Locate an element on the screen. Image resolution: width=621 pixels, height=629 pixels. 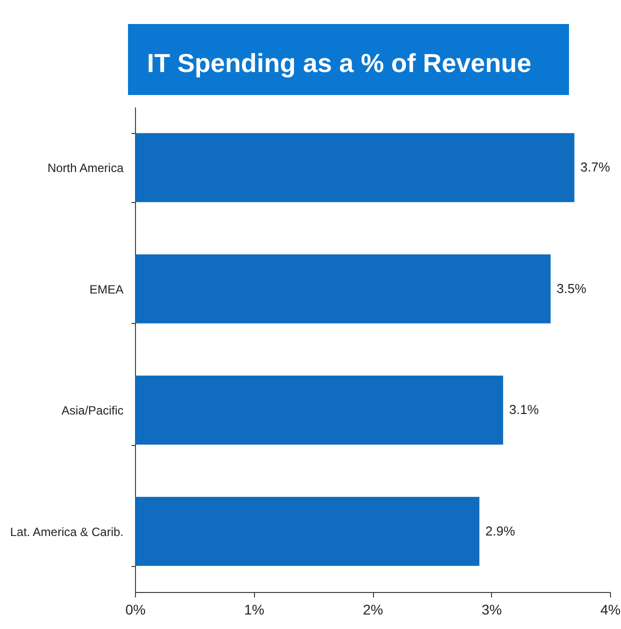
data-label: 3.5% is located at coordinates (571, 288).